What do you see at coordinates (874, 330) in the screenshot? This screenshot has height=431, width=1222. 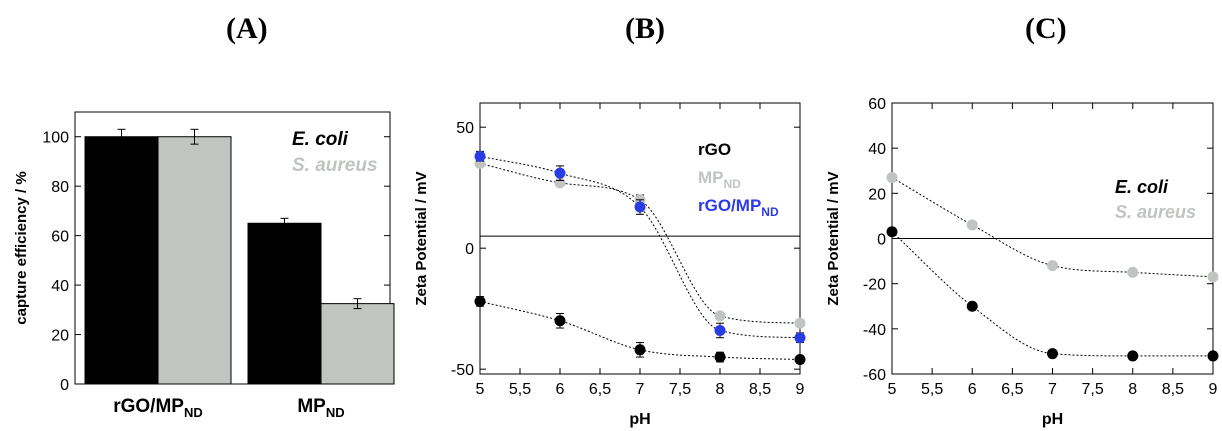 I see `y-tick-label-c: -40` at bounding box center [874, 330].